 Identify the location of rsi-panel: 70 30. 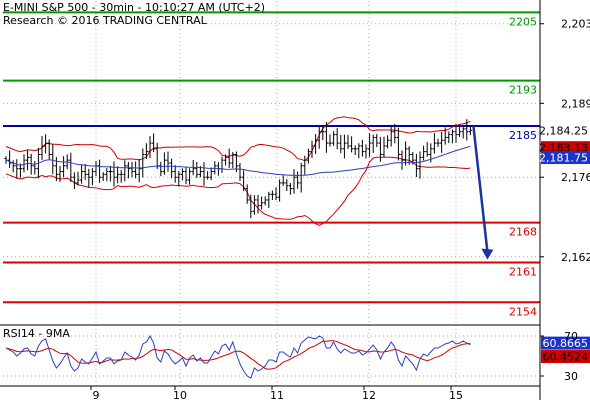
(290, 356).